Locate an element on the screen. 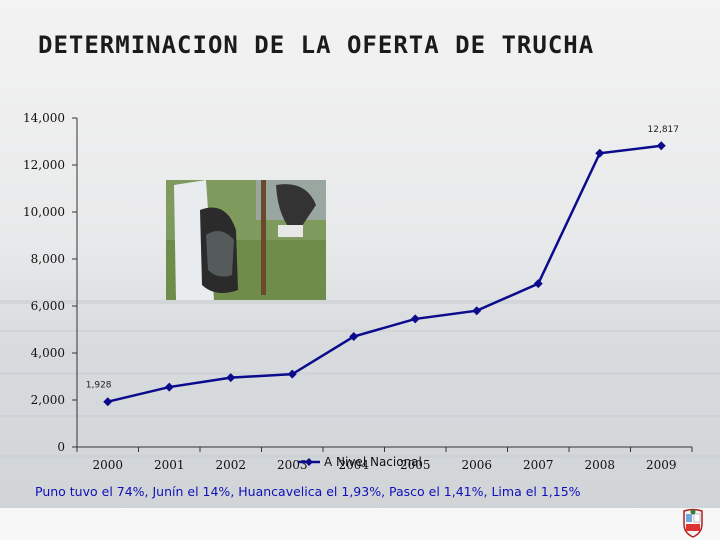 The height and width of the screenshot is (543, 720). slide-title: DETERMINACION DE LA OFERTA DE TRUCHA is located at coordinates (316, 45).